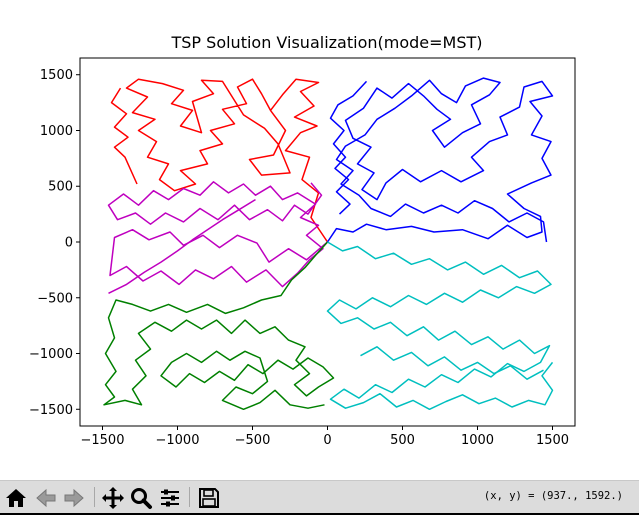  What do you see at coordinates (327, 440) in the screenshot?
I see `x-tick-label: 0` at bounding box center [327, 440].